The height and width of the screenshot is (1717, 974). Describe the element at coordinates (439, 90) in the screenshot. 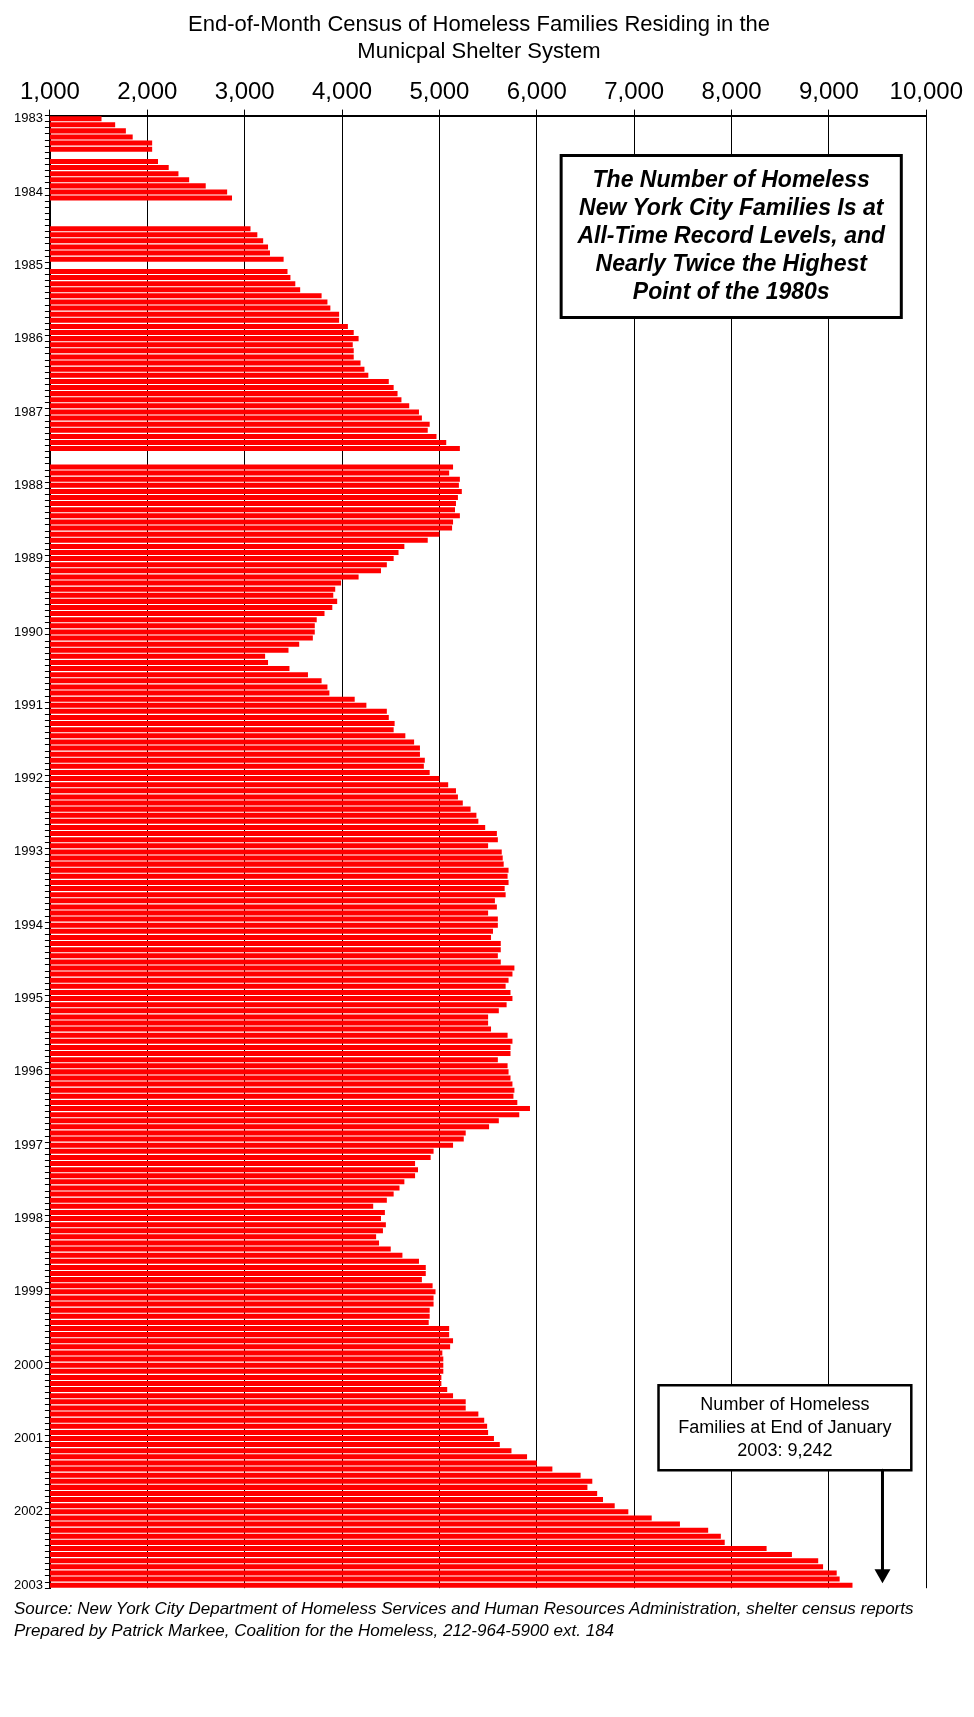

I see `x-tick-label: 5,000` at that location.